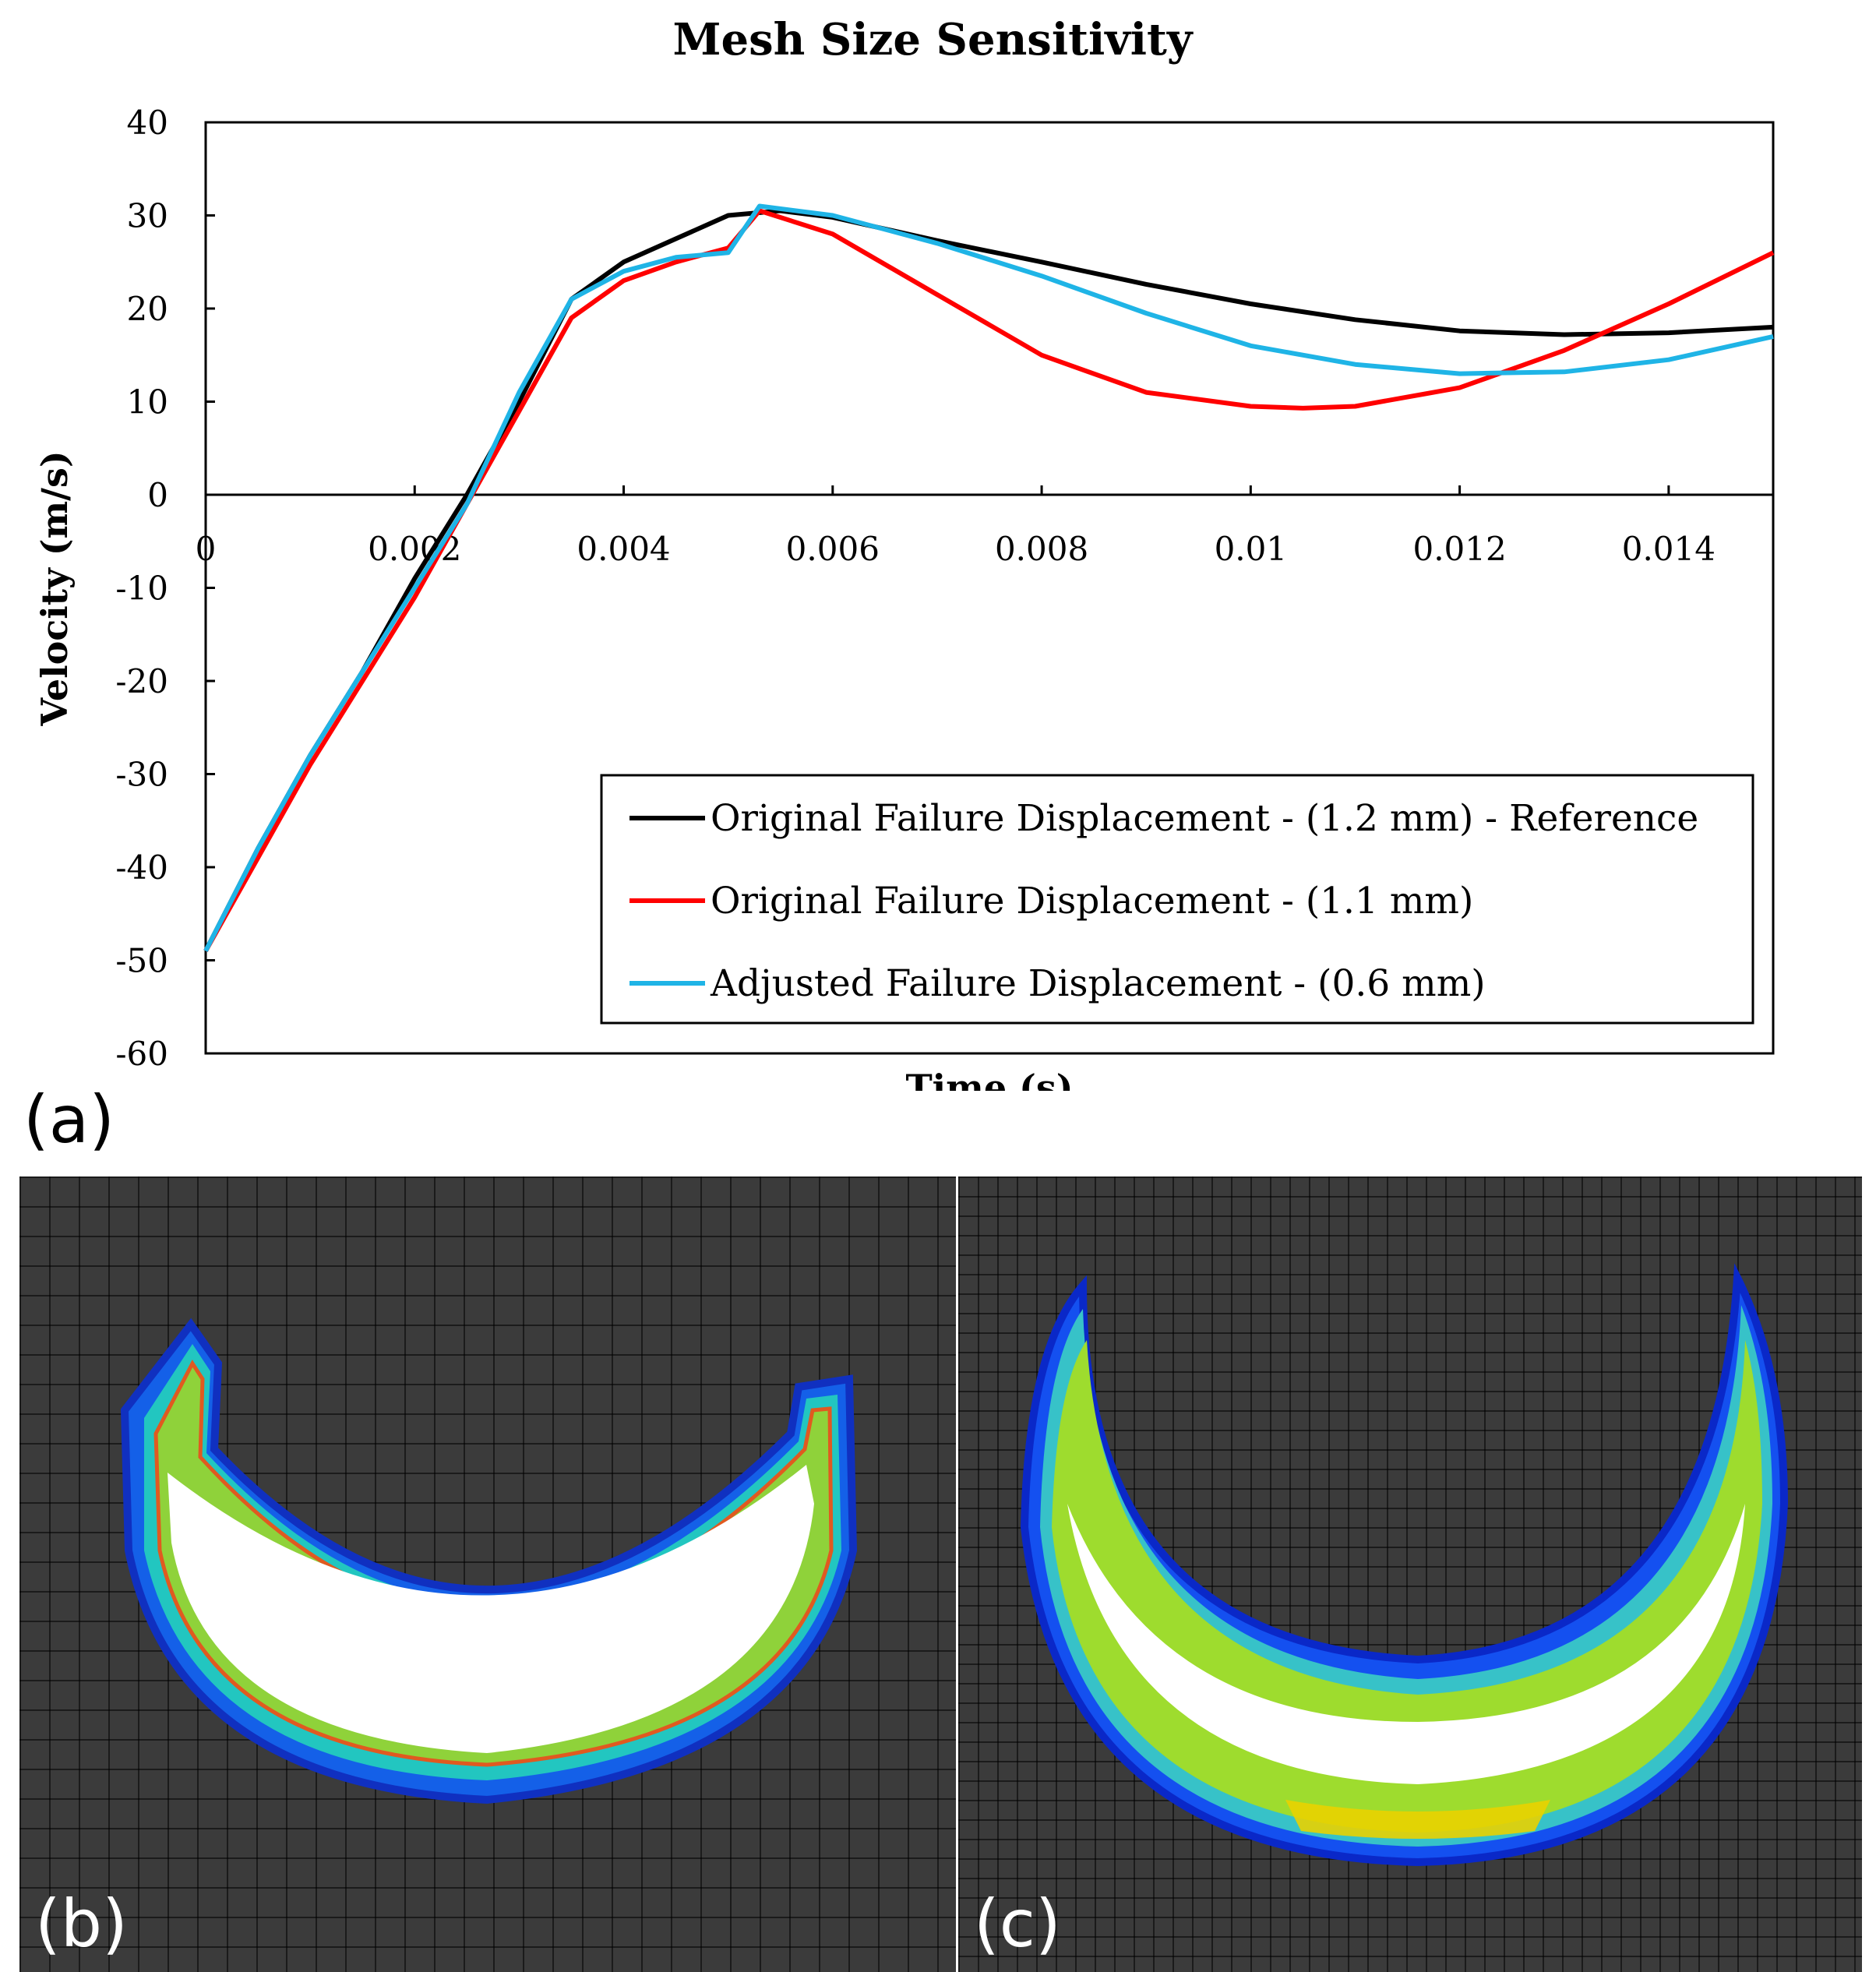 The image size is (1876, 1972). Describe the element at coordinates (1417, 1819) in the screenshot. I see `hotspot-c` at that location.